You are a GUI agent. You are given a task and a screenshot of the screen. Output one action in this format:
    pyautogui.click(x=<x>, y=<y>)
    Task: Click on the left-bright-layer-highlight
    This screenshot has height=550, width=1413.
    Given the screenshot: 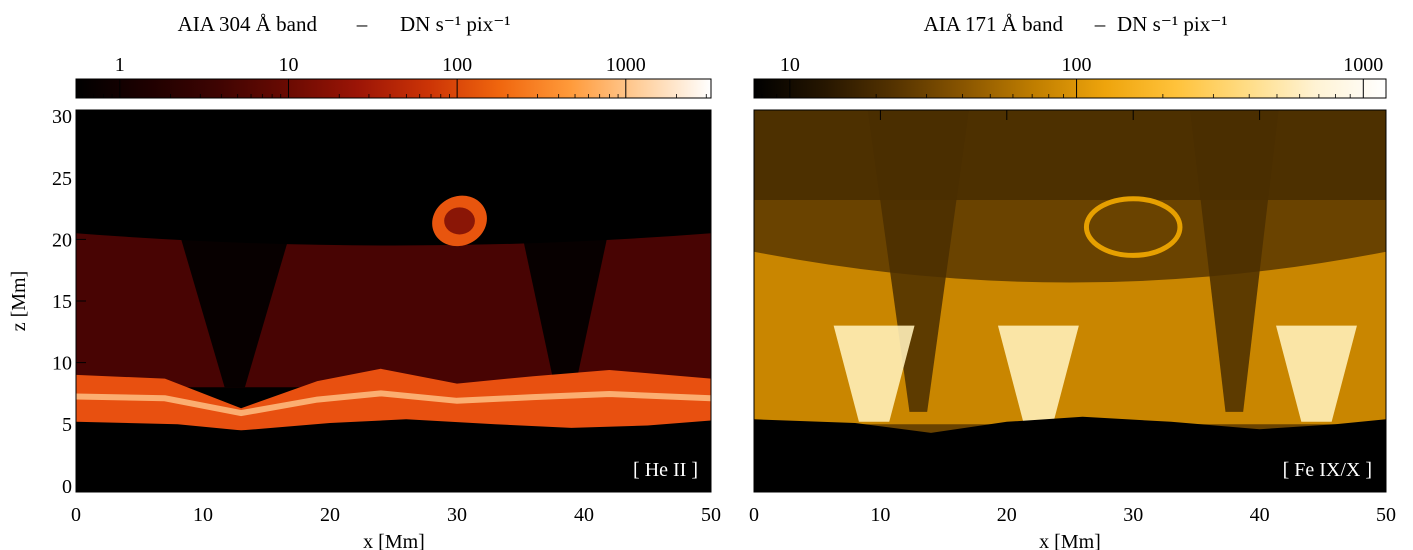 What is the action you would take?
    pyautogui.click(x=393, y=403)
    